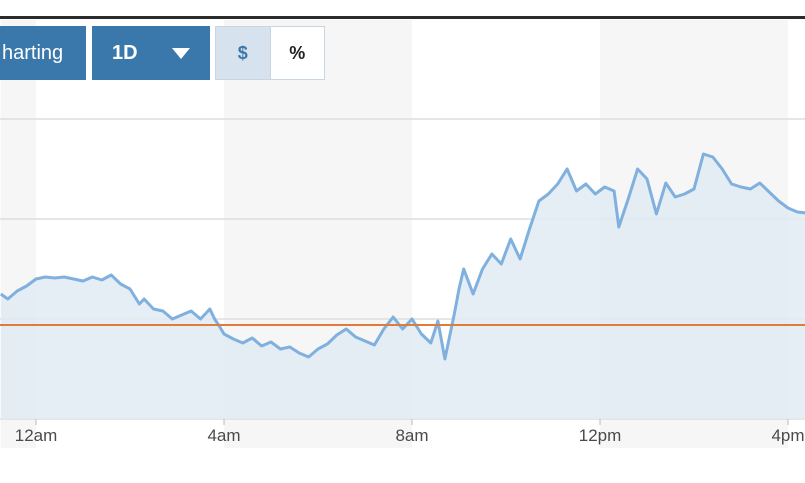 The height and width of the screenshot is (483, 805). What do you see at coordinates (411, 435) in the screenshot?
I see `x-tick-label: 8am` at bounding box center [411, 435].